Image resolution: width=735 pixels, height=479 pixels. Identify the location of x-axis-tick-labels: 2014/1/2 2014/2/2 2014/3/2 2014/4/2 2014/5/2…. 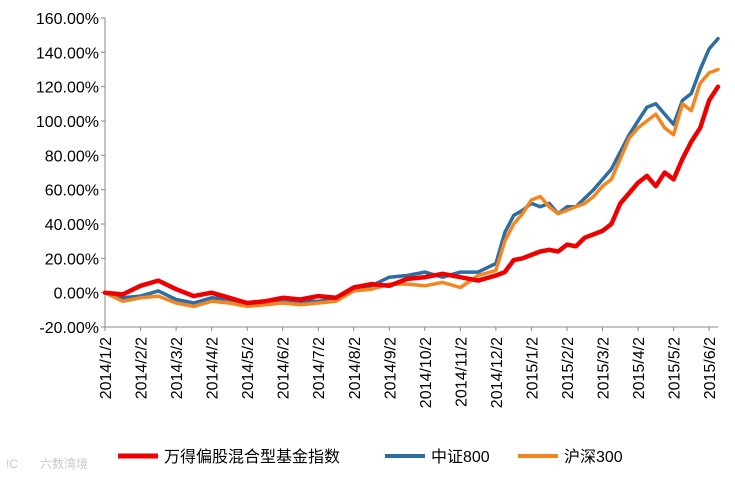
(408, 372).